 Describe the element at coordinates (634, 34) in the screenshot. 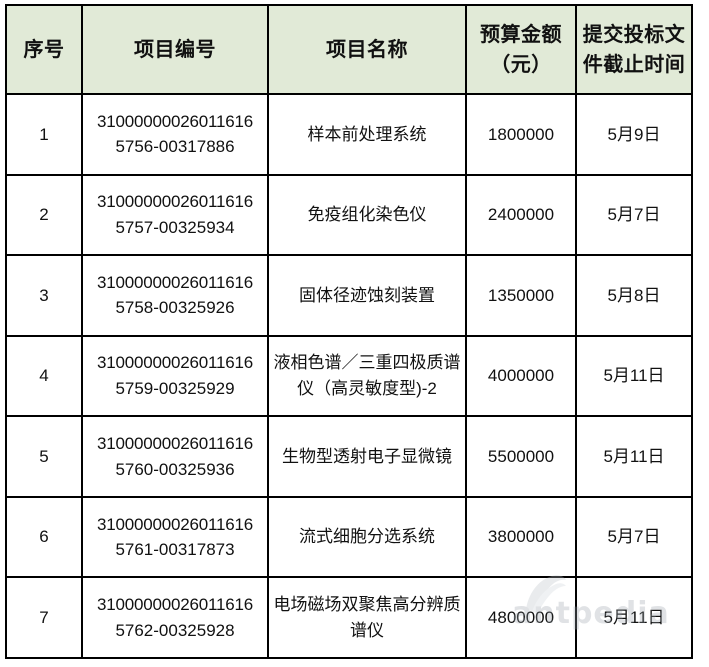

I see `column-header-bid-deadline-line-1: 提交投标文` at that location.